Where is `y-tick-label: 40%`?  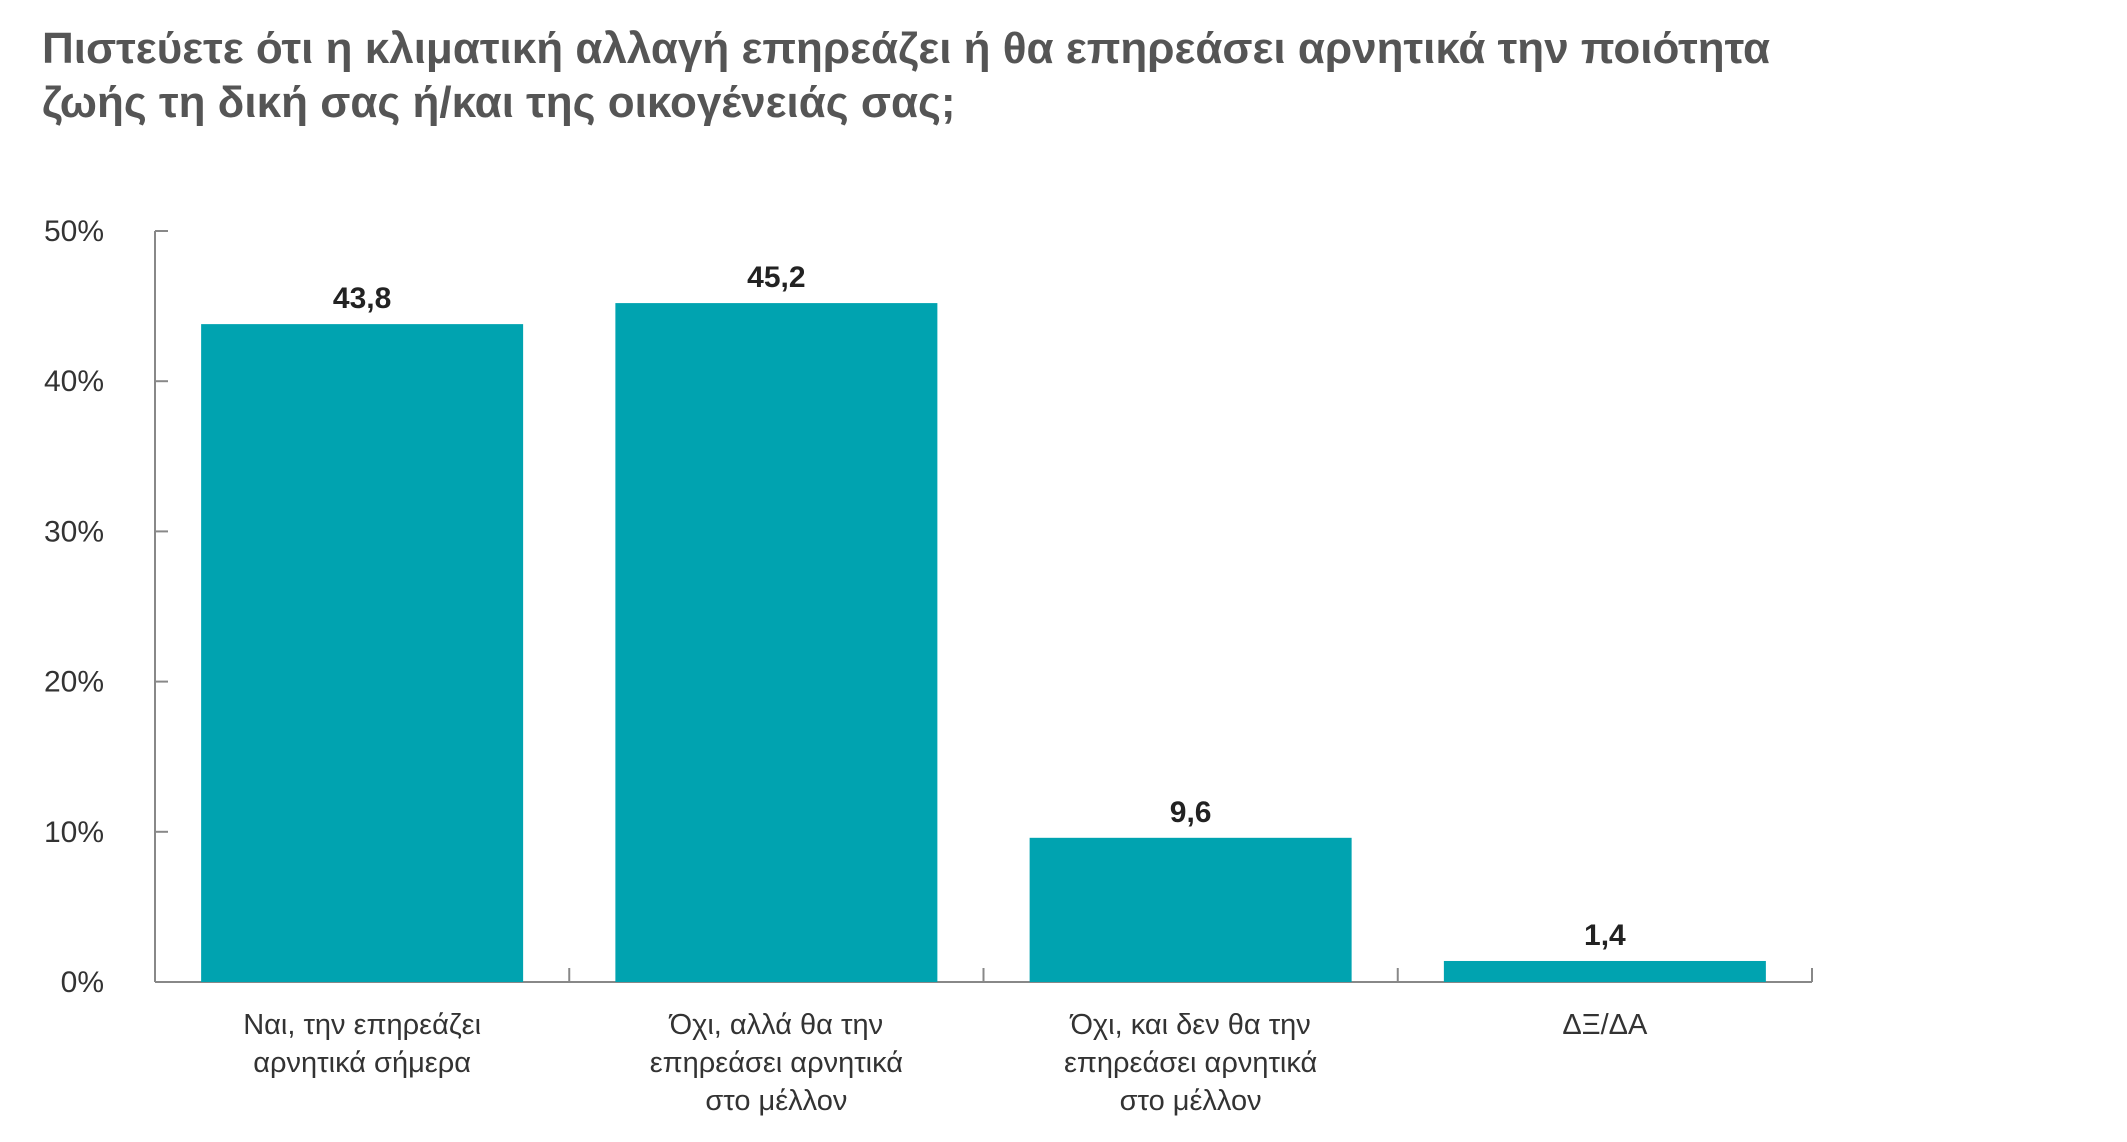
y-tick-label: 40% is located at coordinates (74, 381).